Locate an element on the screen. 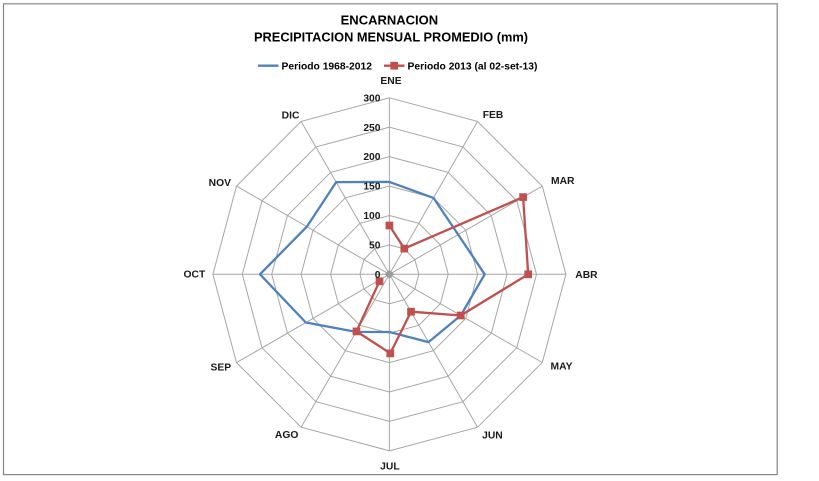 The image size is (819, 481). svg-text: 300 is located at coordinates (371, 98).